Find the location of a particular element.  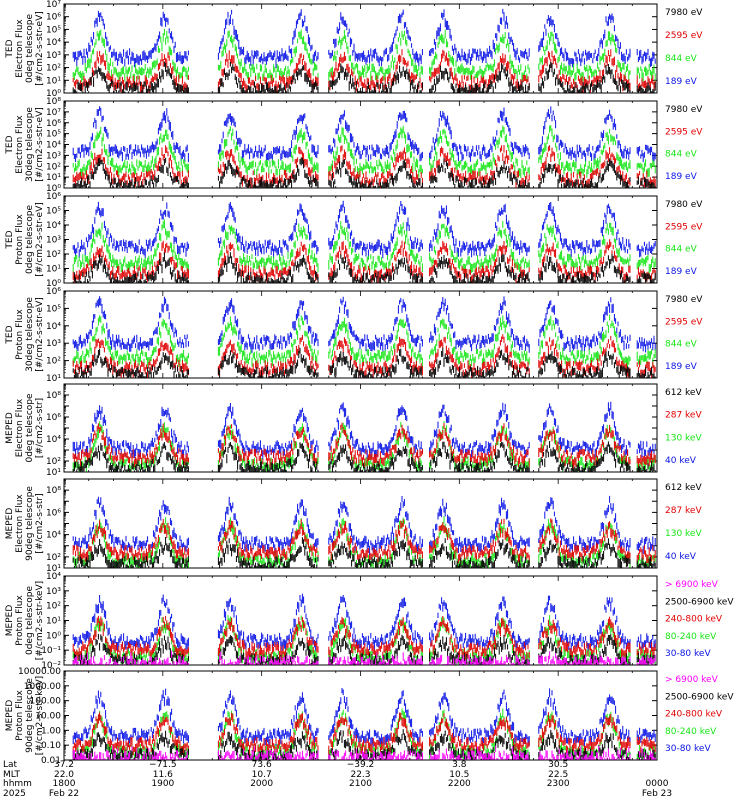

series-green is located at coordinates (364, 246).